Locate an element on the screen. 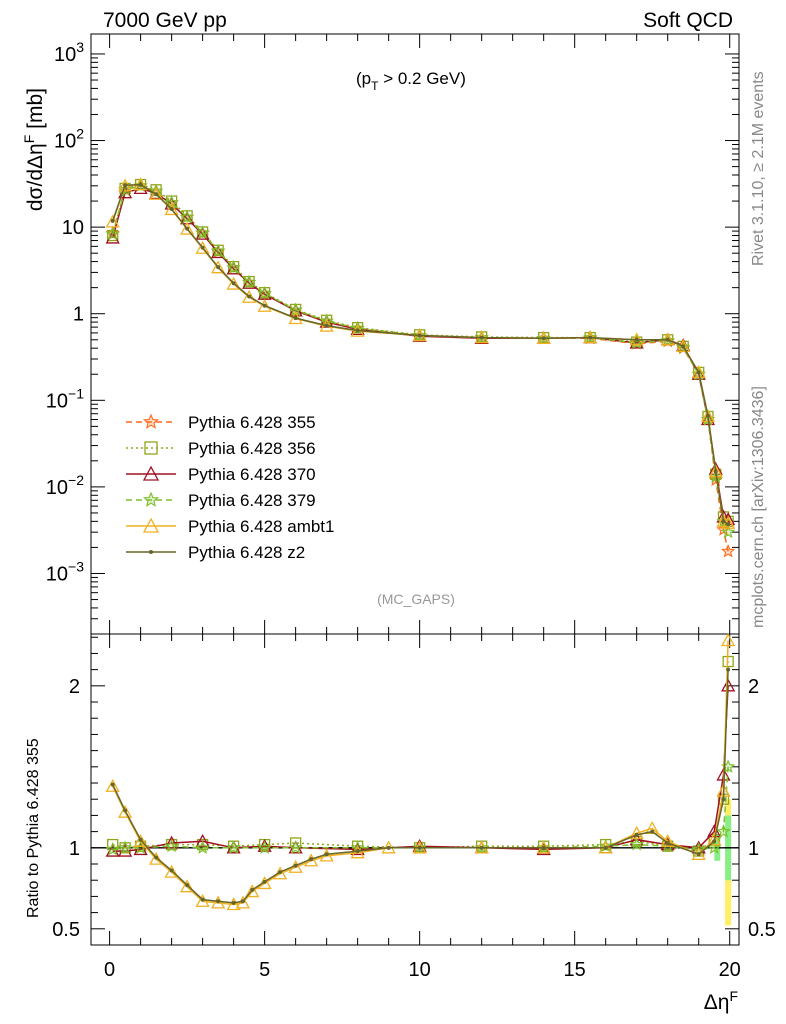 This screenshot has height=1024, width=786. ratio-y-tick-label-right: 0.5 is located at coordinates (762, 930).